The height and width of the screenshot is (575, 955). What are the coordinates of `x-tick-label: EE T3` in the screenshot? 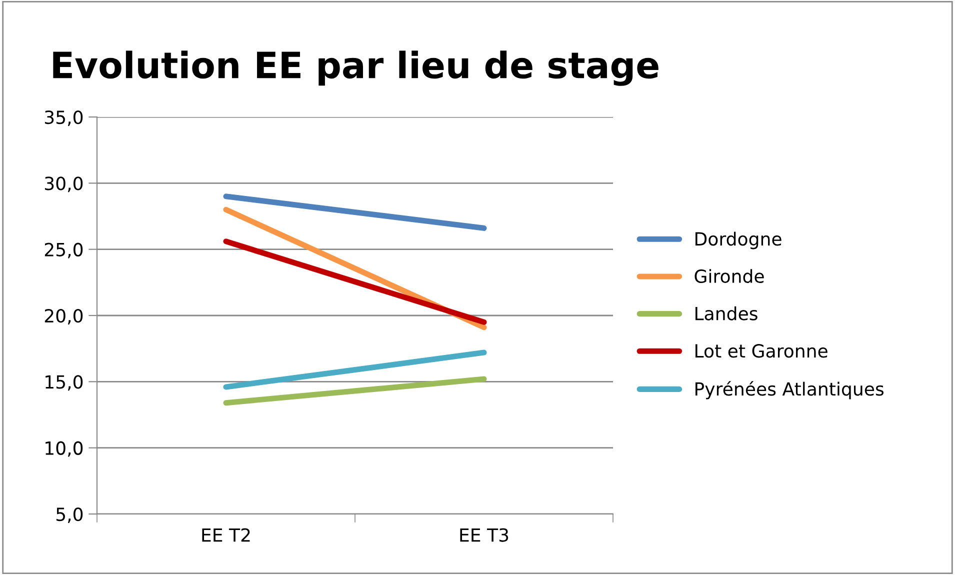 It's located at (484, 535).